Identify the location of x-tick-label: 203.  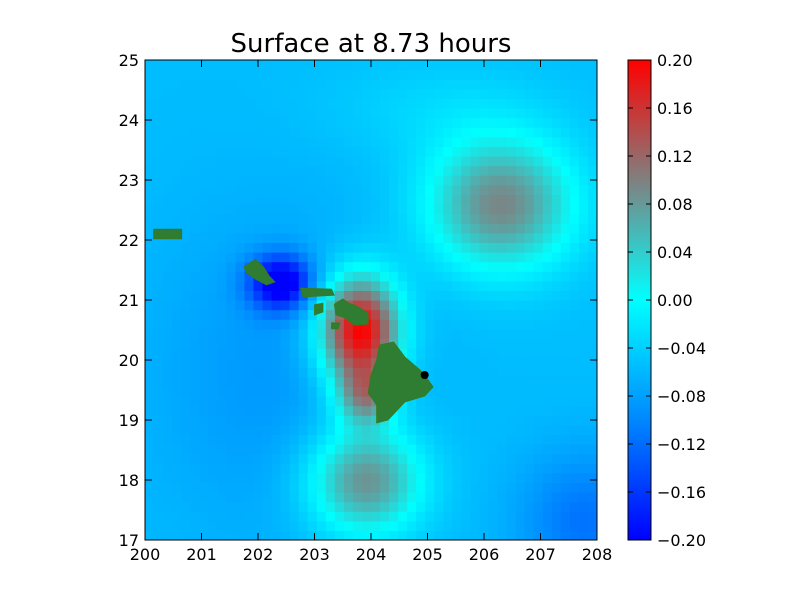
(314, 554).